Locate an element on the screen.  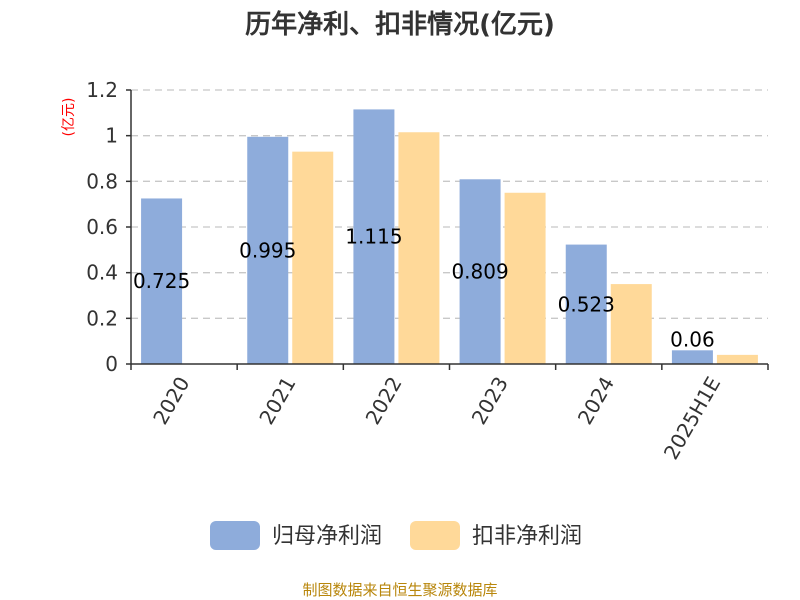
data-label: 0.809 is located at coordinates (479, 272).